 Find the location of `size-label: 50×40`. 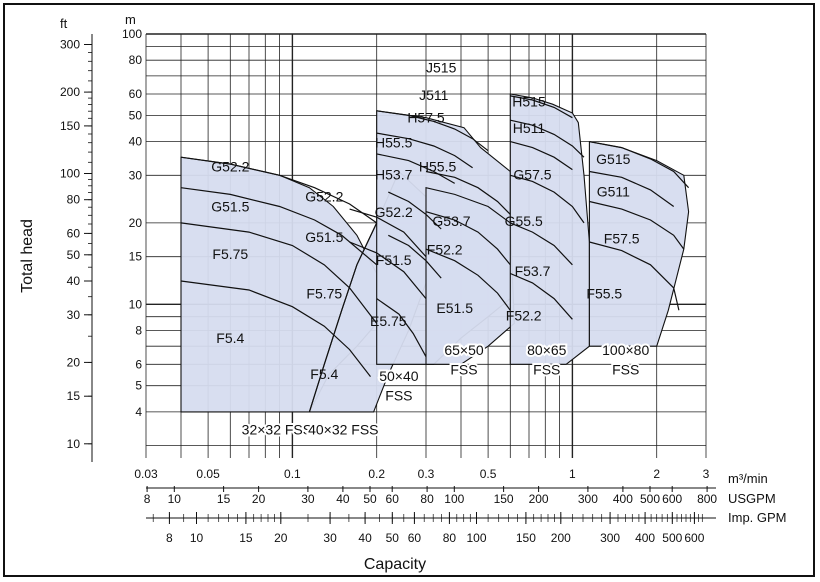

size-label: 50×40 is located at coordinates (399, 376).